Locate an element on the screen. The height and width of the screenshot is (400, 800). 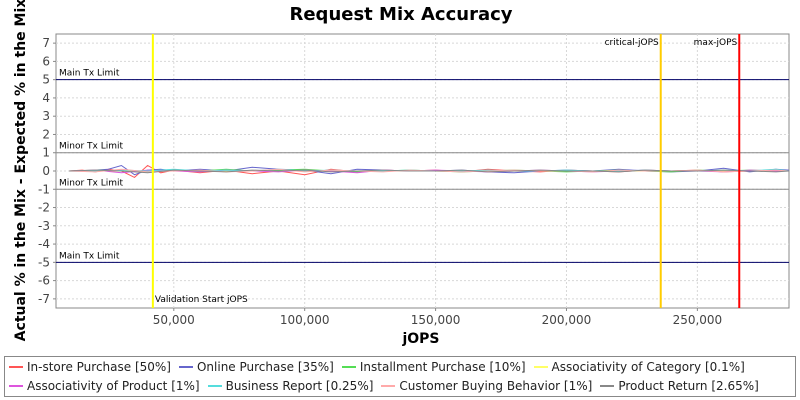
y-tick-label: 7 is located at coordinates (46, 43).